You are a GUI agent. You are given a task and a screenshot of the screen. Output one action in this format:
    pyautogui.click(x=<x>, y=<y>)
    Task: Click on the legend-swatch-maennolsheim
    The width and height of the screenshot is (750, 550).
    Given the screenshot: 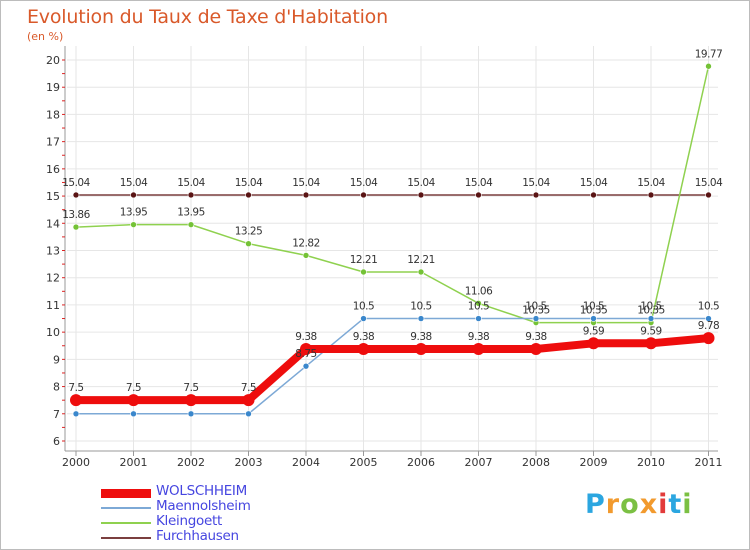 What is the action you would take?
    pyautogui.click(x=126, y=508)
    